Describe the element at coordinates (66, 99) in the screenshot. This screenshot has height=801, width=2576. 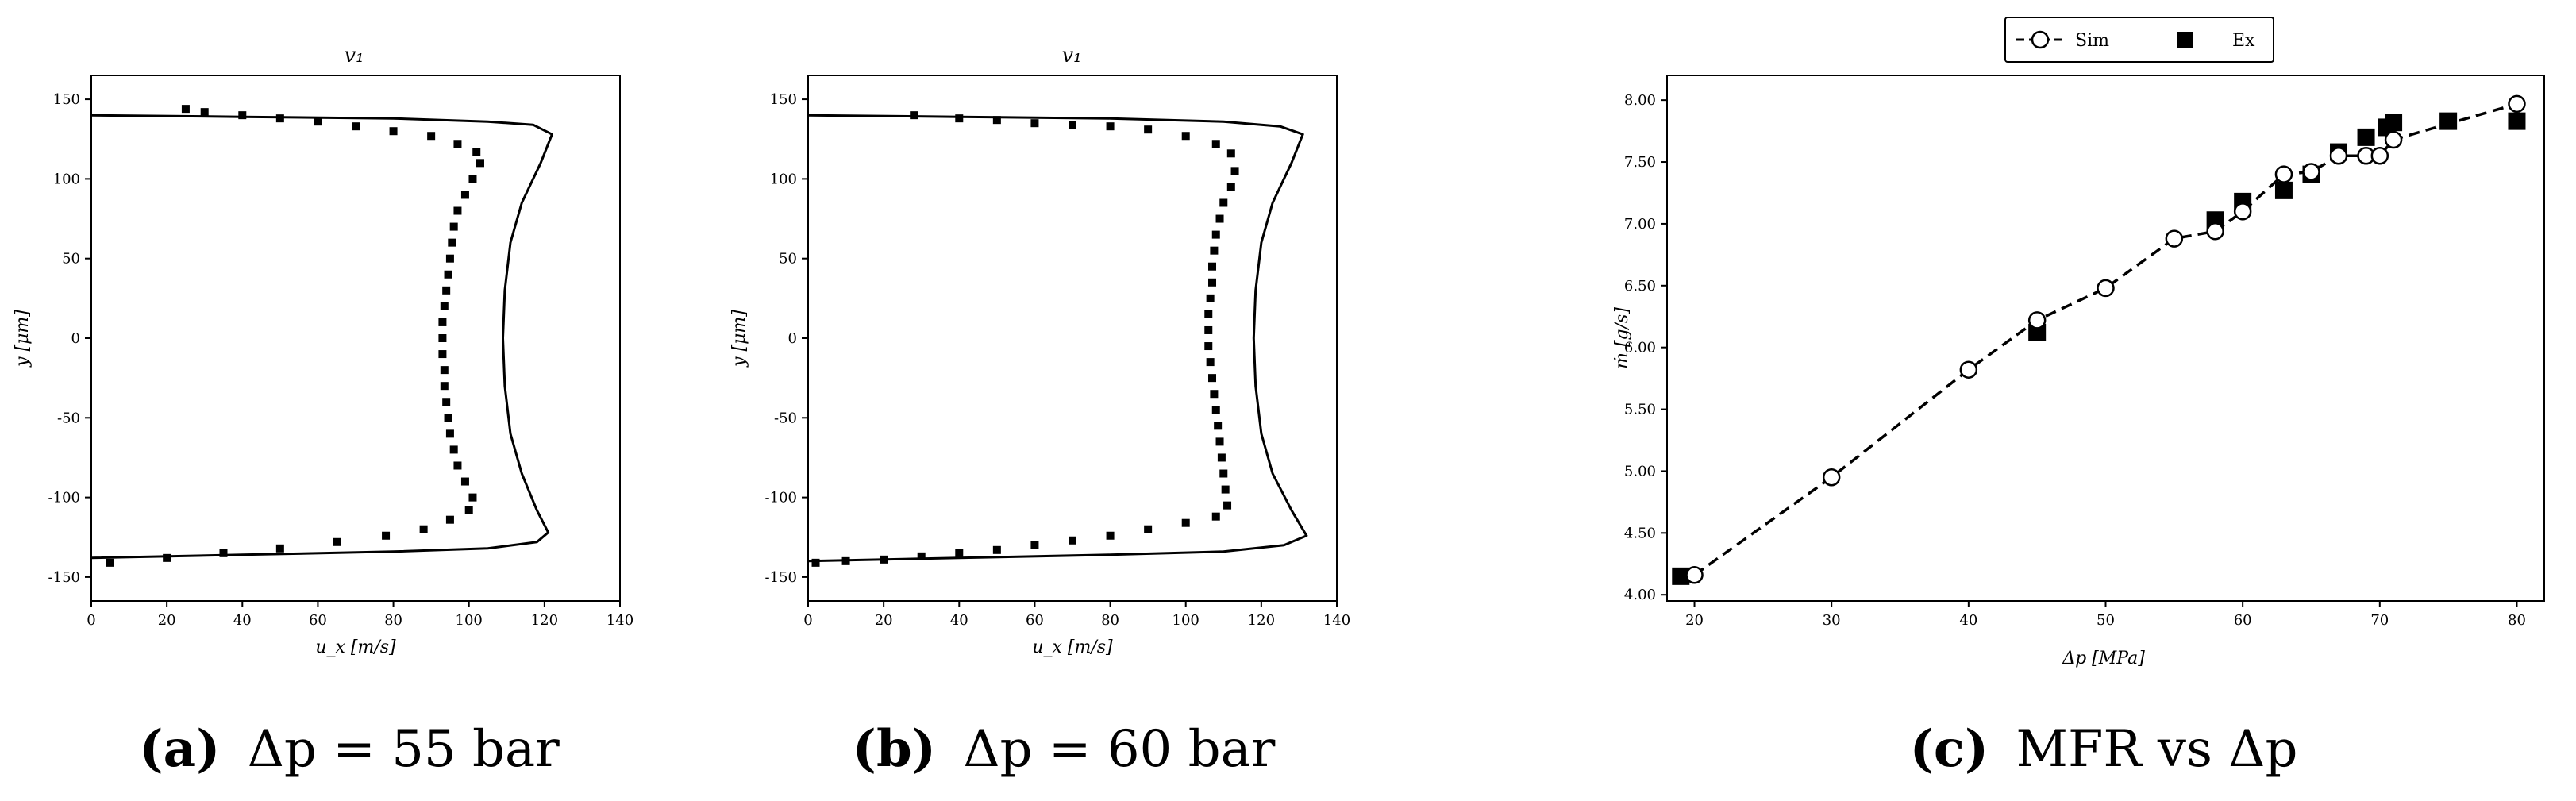
I see `y-tick-label-a-6: 150` at that location.